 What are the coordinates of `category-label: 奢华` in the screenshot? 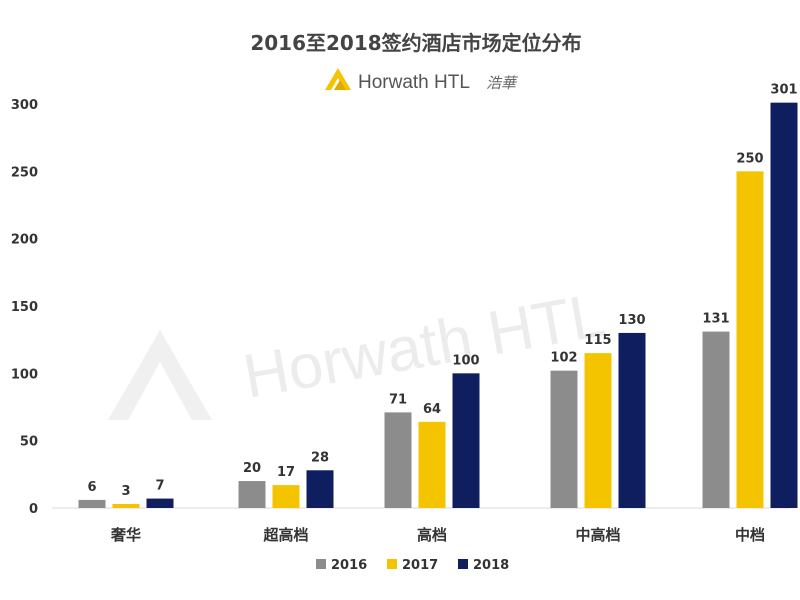 It's located at (125, 535).